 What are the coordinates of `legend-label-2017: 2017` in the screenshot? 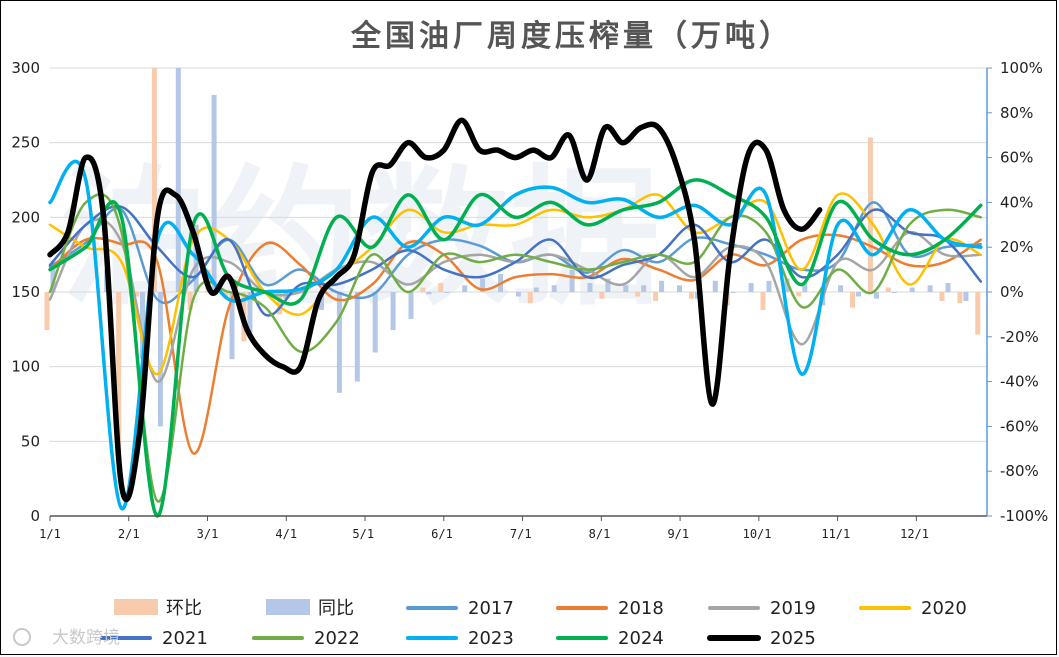 It's located at (491, 608).